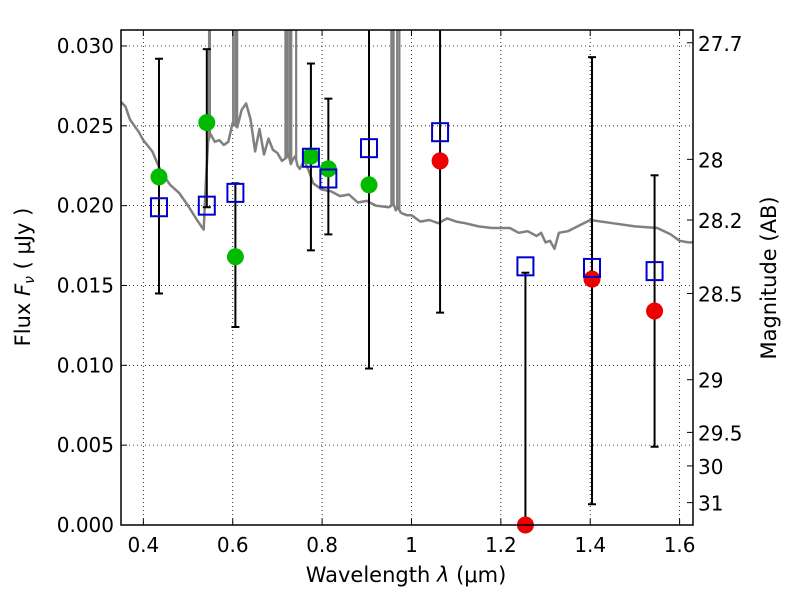 This screenshot has height=600, width=800. What do you see at coordinates (720, 294) in the screenshot?
I see `y2-tick-label: 28.5` at bounding box center [720, 294].